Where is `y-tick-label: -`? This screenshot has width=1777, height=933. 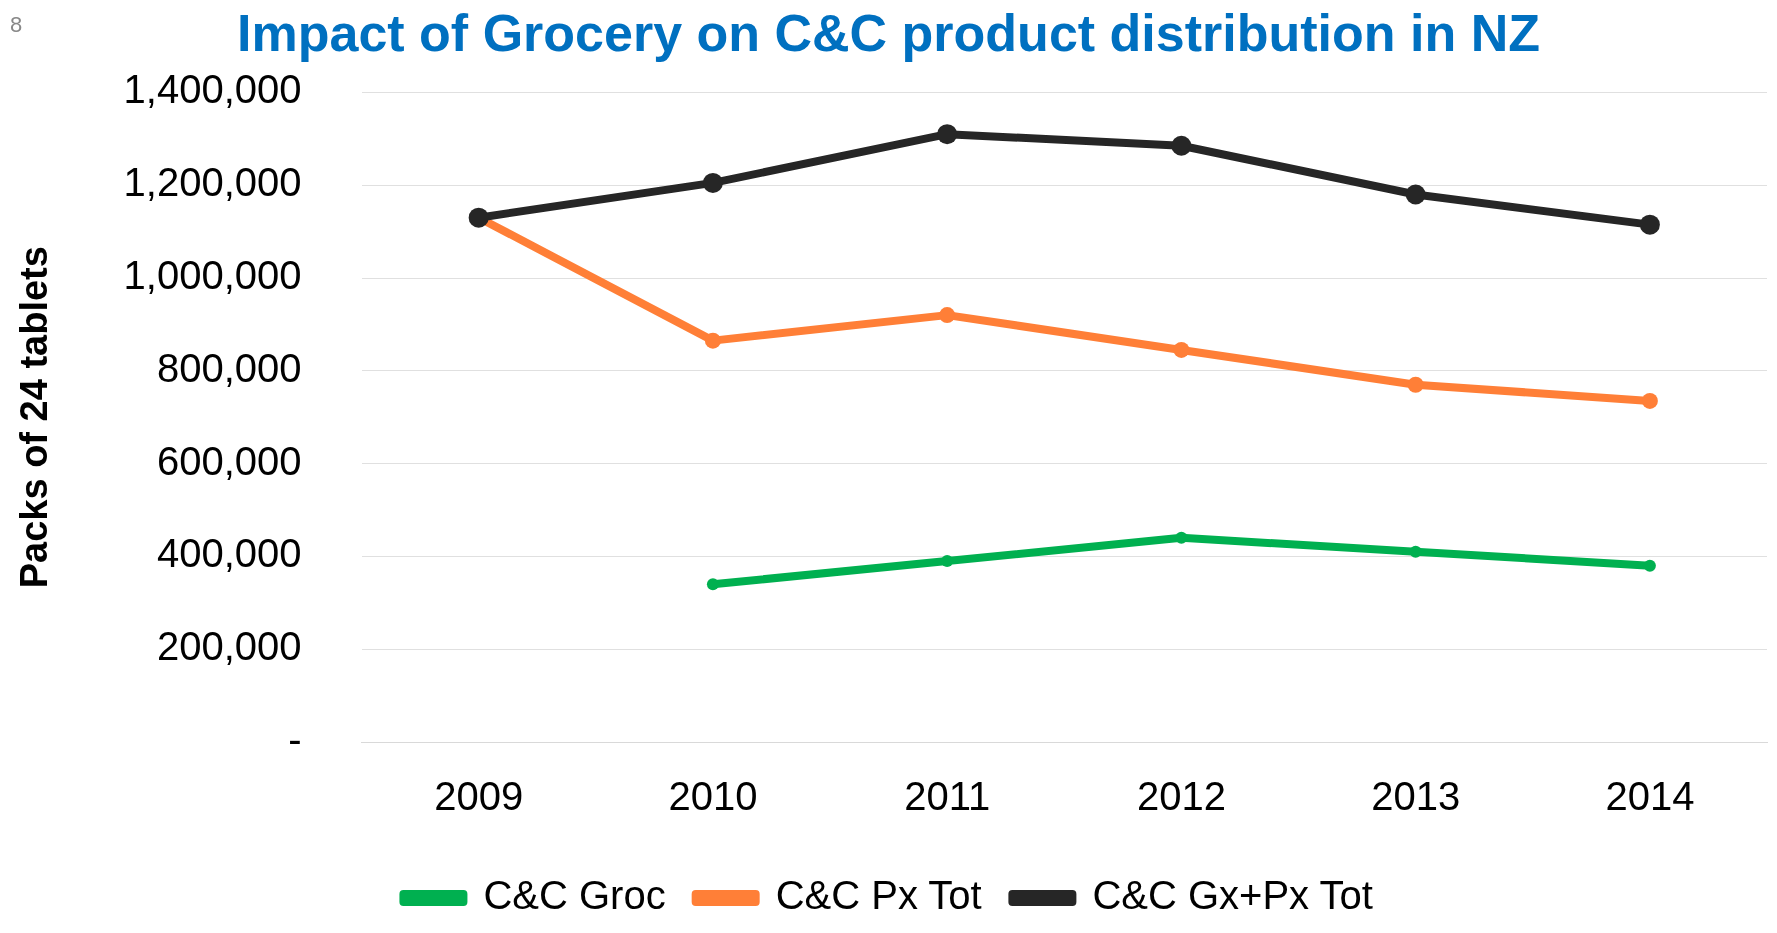 y-tick-label: - is located at coordinates (295, 739).